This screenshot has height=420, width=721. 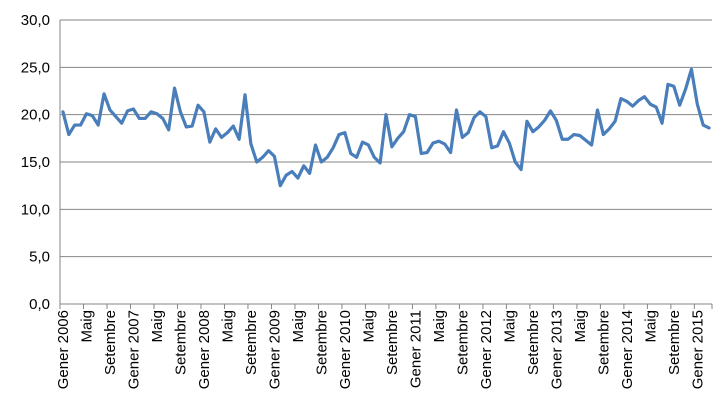 What do you see at coordinates (63, 349) in the screenshot?
I see `x-tick-label: Gener 2006` at bounding box center [63, 349].